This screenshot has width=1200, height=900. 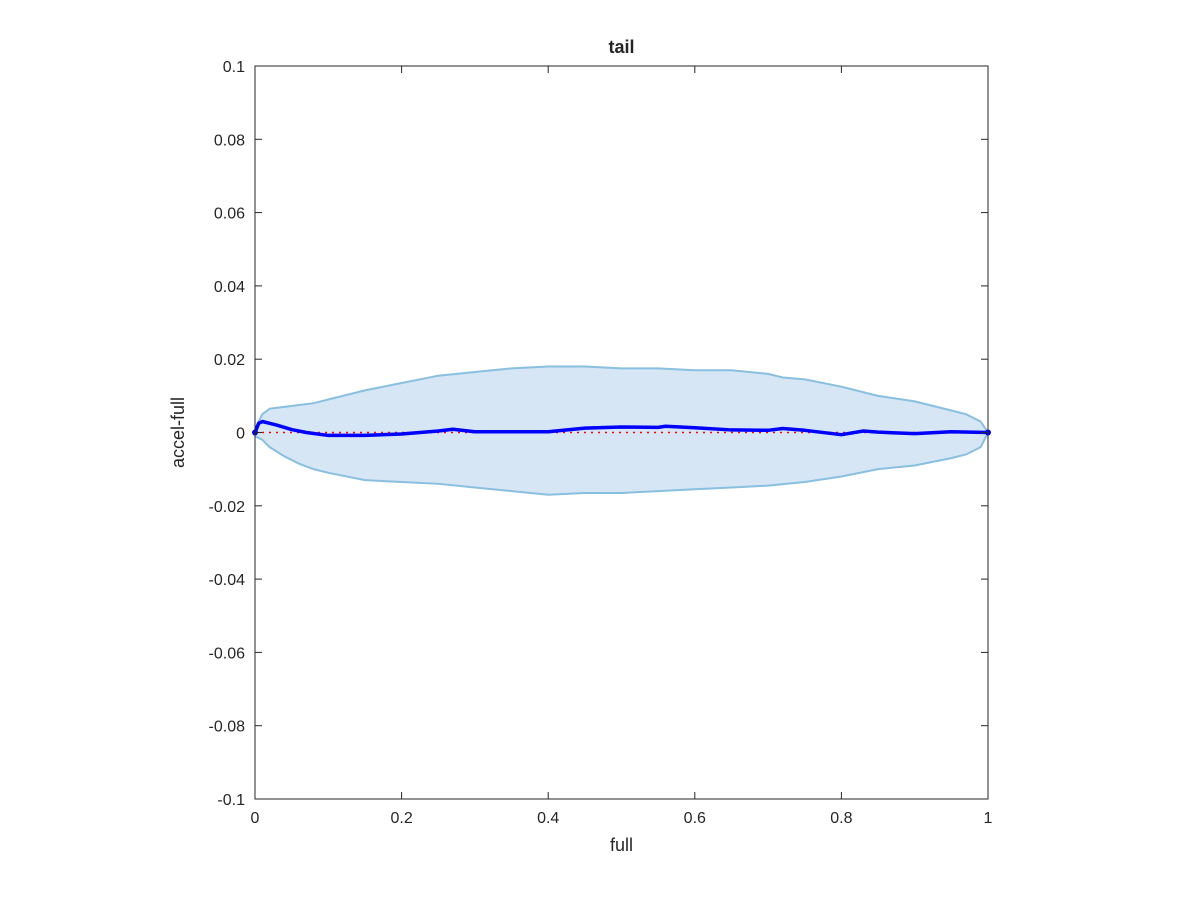 What do you see at coordinates (229, 360) in the screenshot?
I see `y-tick-label: 0.02` at bounding box center [229, 360].